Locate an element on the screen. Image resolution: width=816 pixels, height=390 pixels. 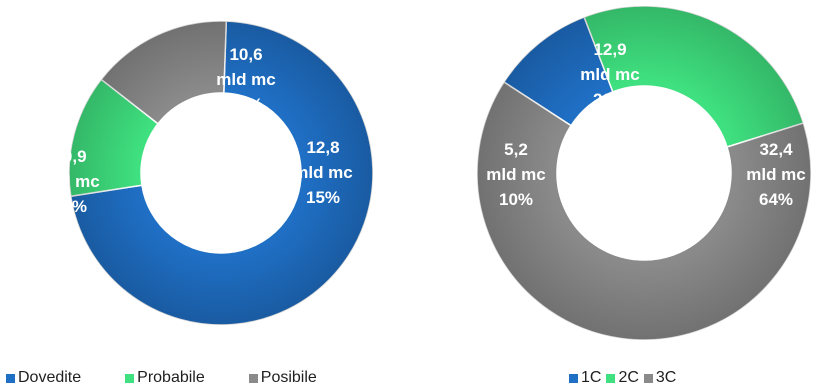
legend-label-1c: 1C is located at coordinates (591, 377).